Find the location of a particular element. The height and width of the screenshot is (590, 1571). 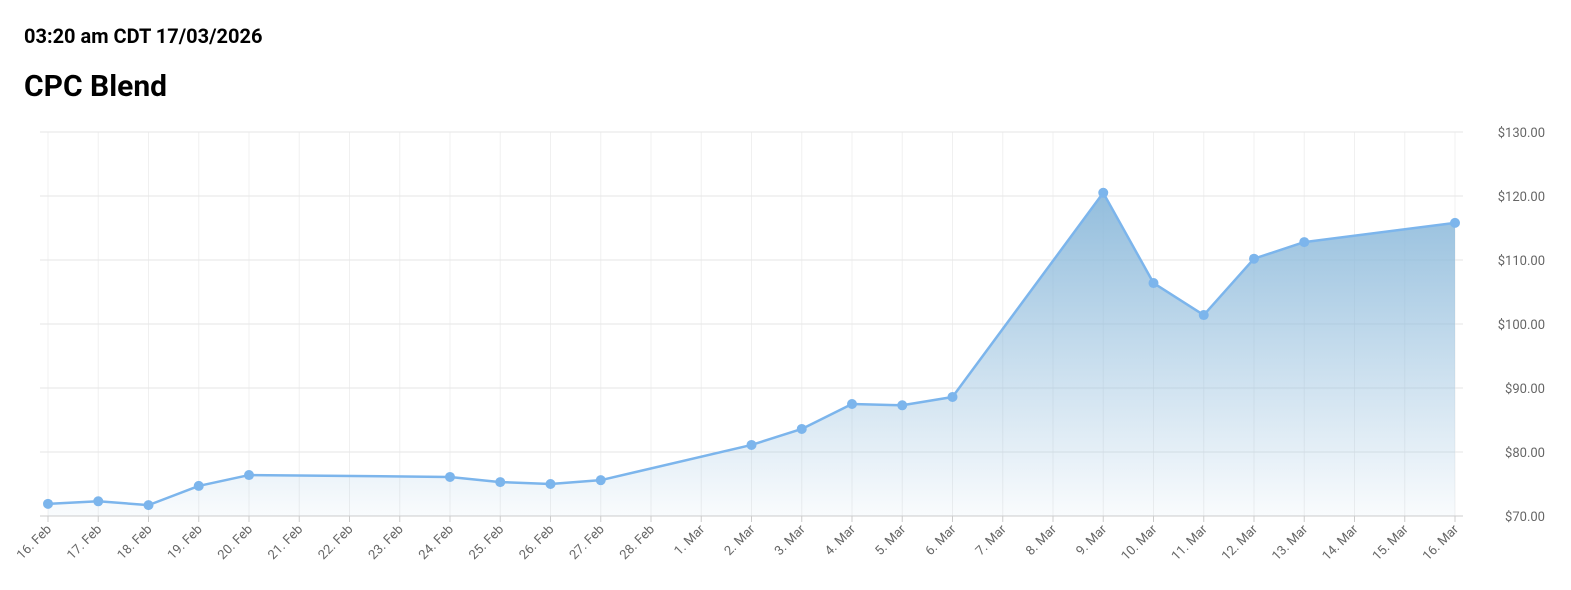

x-tick-label: 3. Mar is located at coordinates (790, 540).